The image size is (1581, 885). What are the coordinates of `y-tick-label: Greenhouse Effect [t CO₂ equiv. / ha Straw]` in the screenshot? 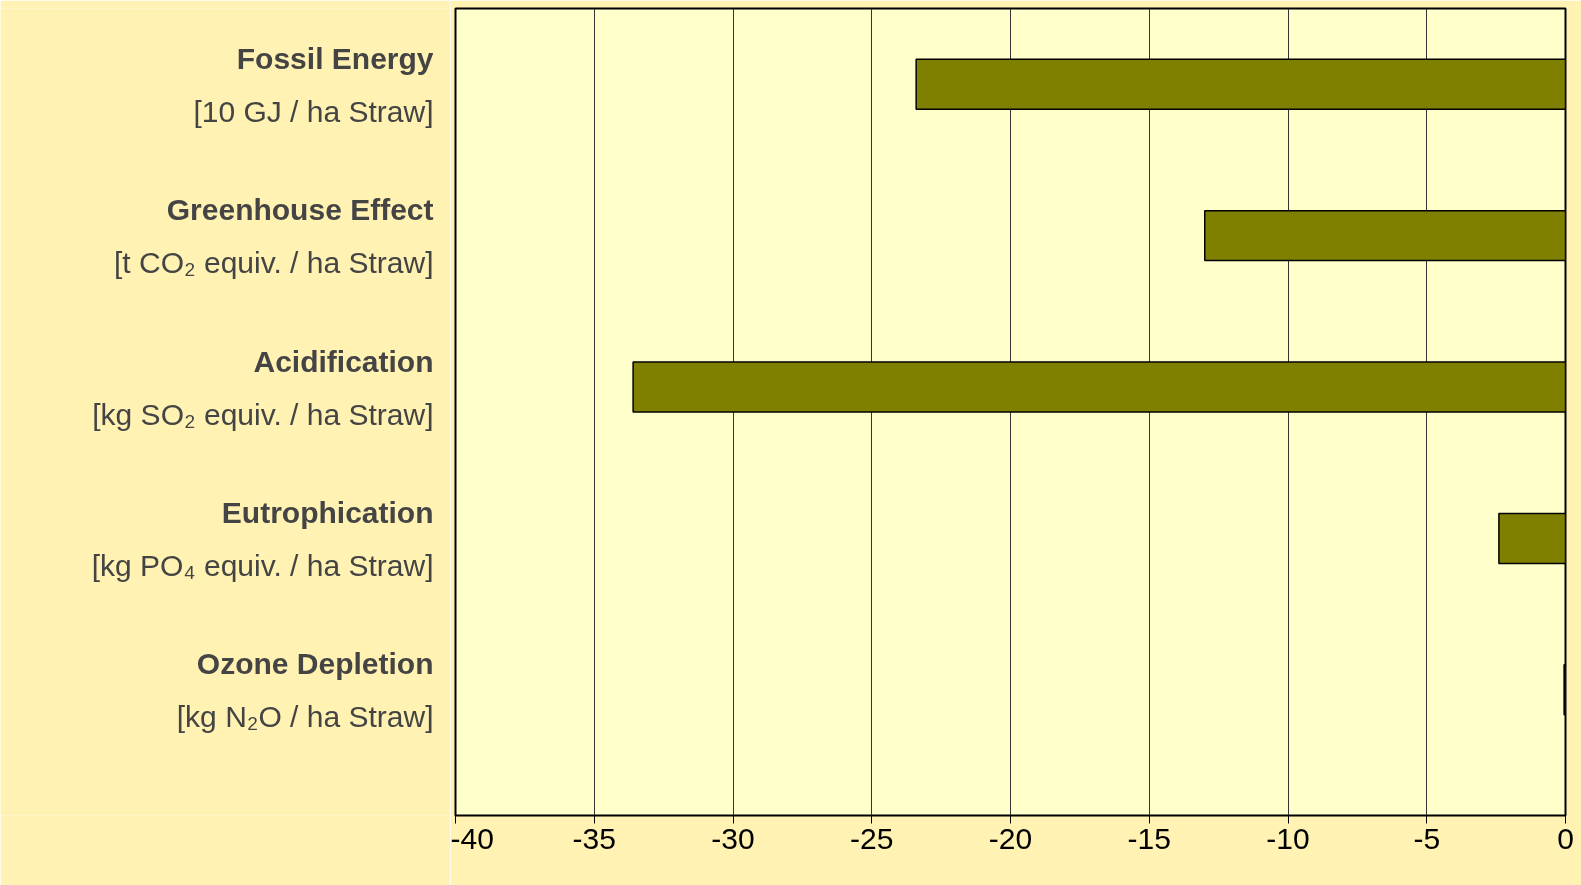 It's located at (273, 236).